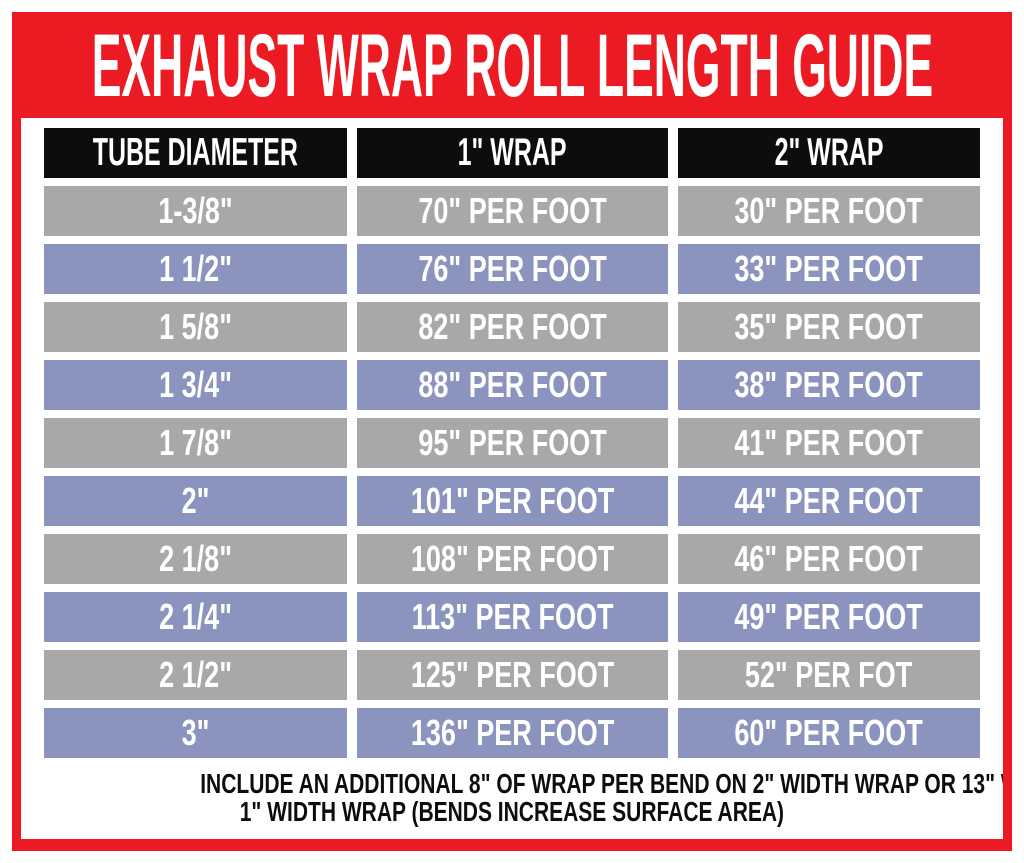 The height and width of the screenshot is (863, 1024). I want to click on cell-text: 52" PER FOT, so click(829, 674).